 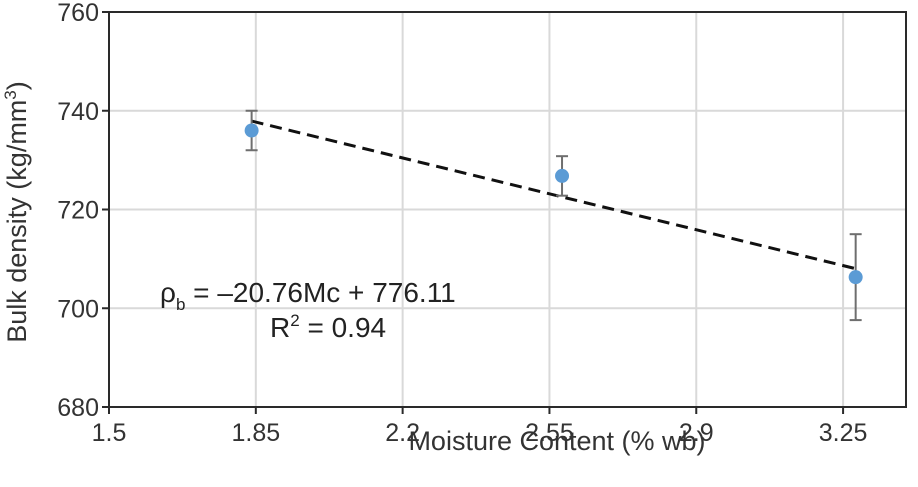 I want to click on x-tick-label-0: 1.5, so click(x=109, y=433).